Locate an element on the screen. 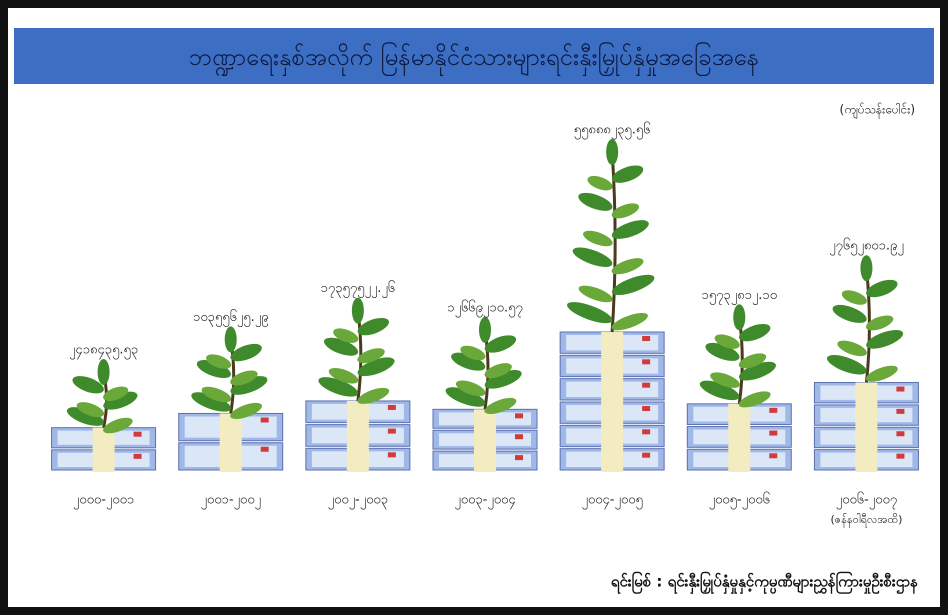  x-tick-label: ၂၀၀၃-၂၀၀၄ is located at coordinates (485, 501).